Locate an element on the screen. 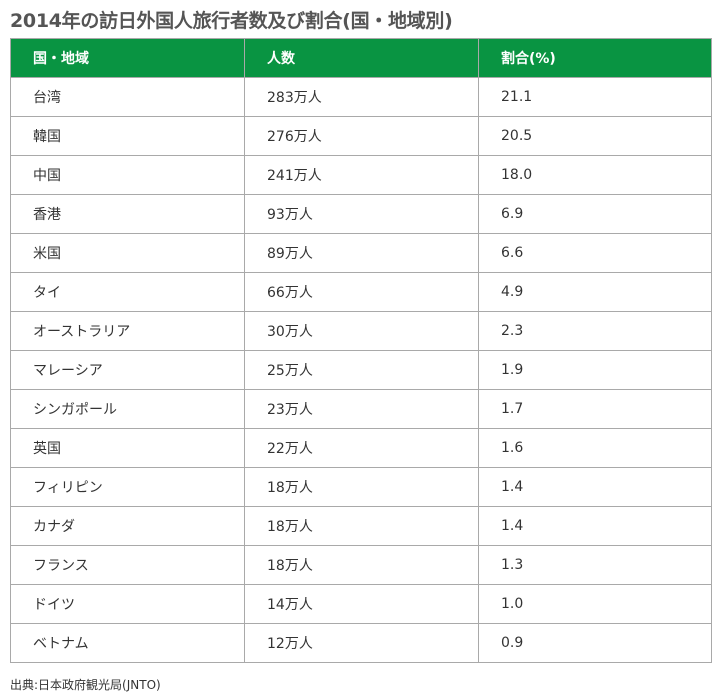  cell-visitor-count: 89万人 is located at coordinates (361, 253).